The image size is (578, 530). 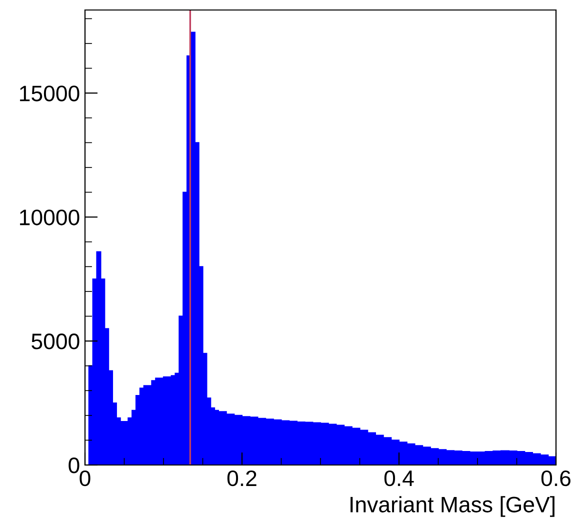 I want to click on y-tick-label: 10000, so click(x=50, y=218).